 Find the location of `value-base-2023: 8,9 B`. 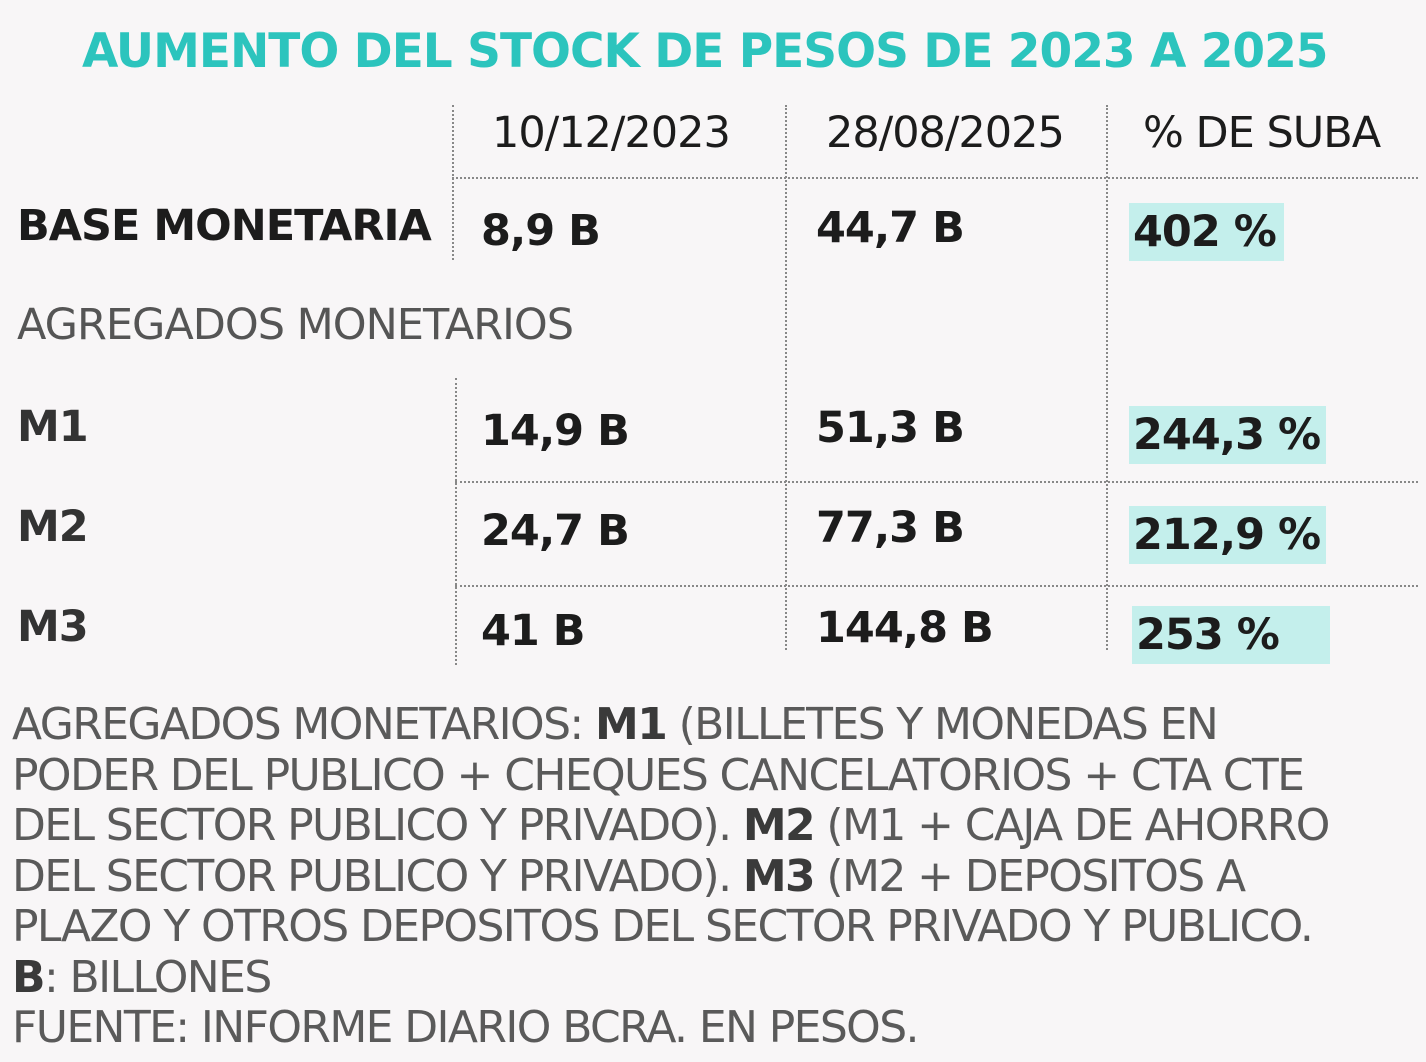

value-base-2023: 8,9 B is located at coordinates (541, 231).